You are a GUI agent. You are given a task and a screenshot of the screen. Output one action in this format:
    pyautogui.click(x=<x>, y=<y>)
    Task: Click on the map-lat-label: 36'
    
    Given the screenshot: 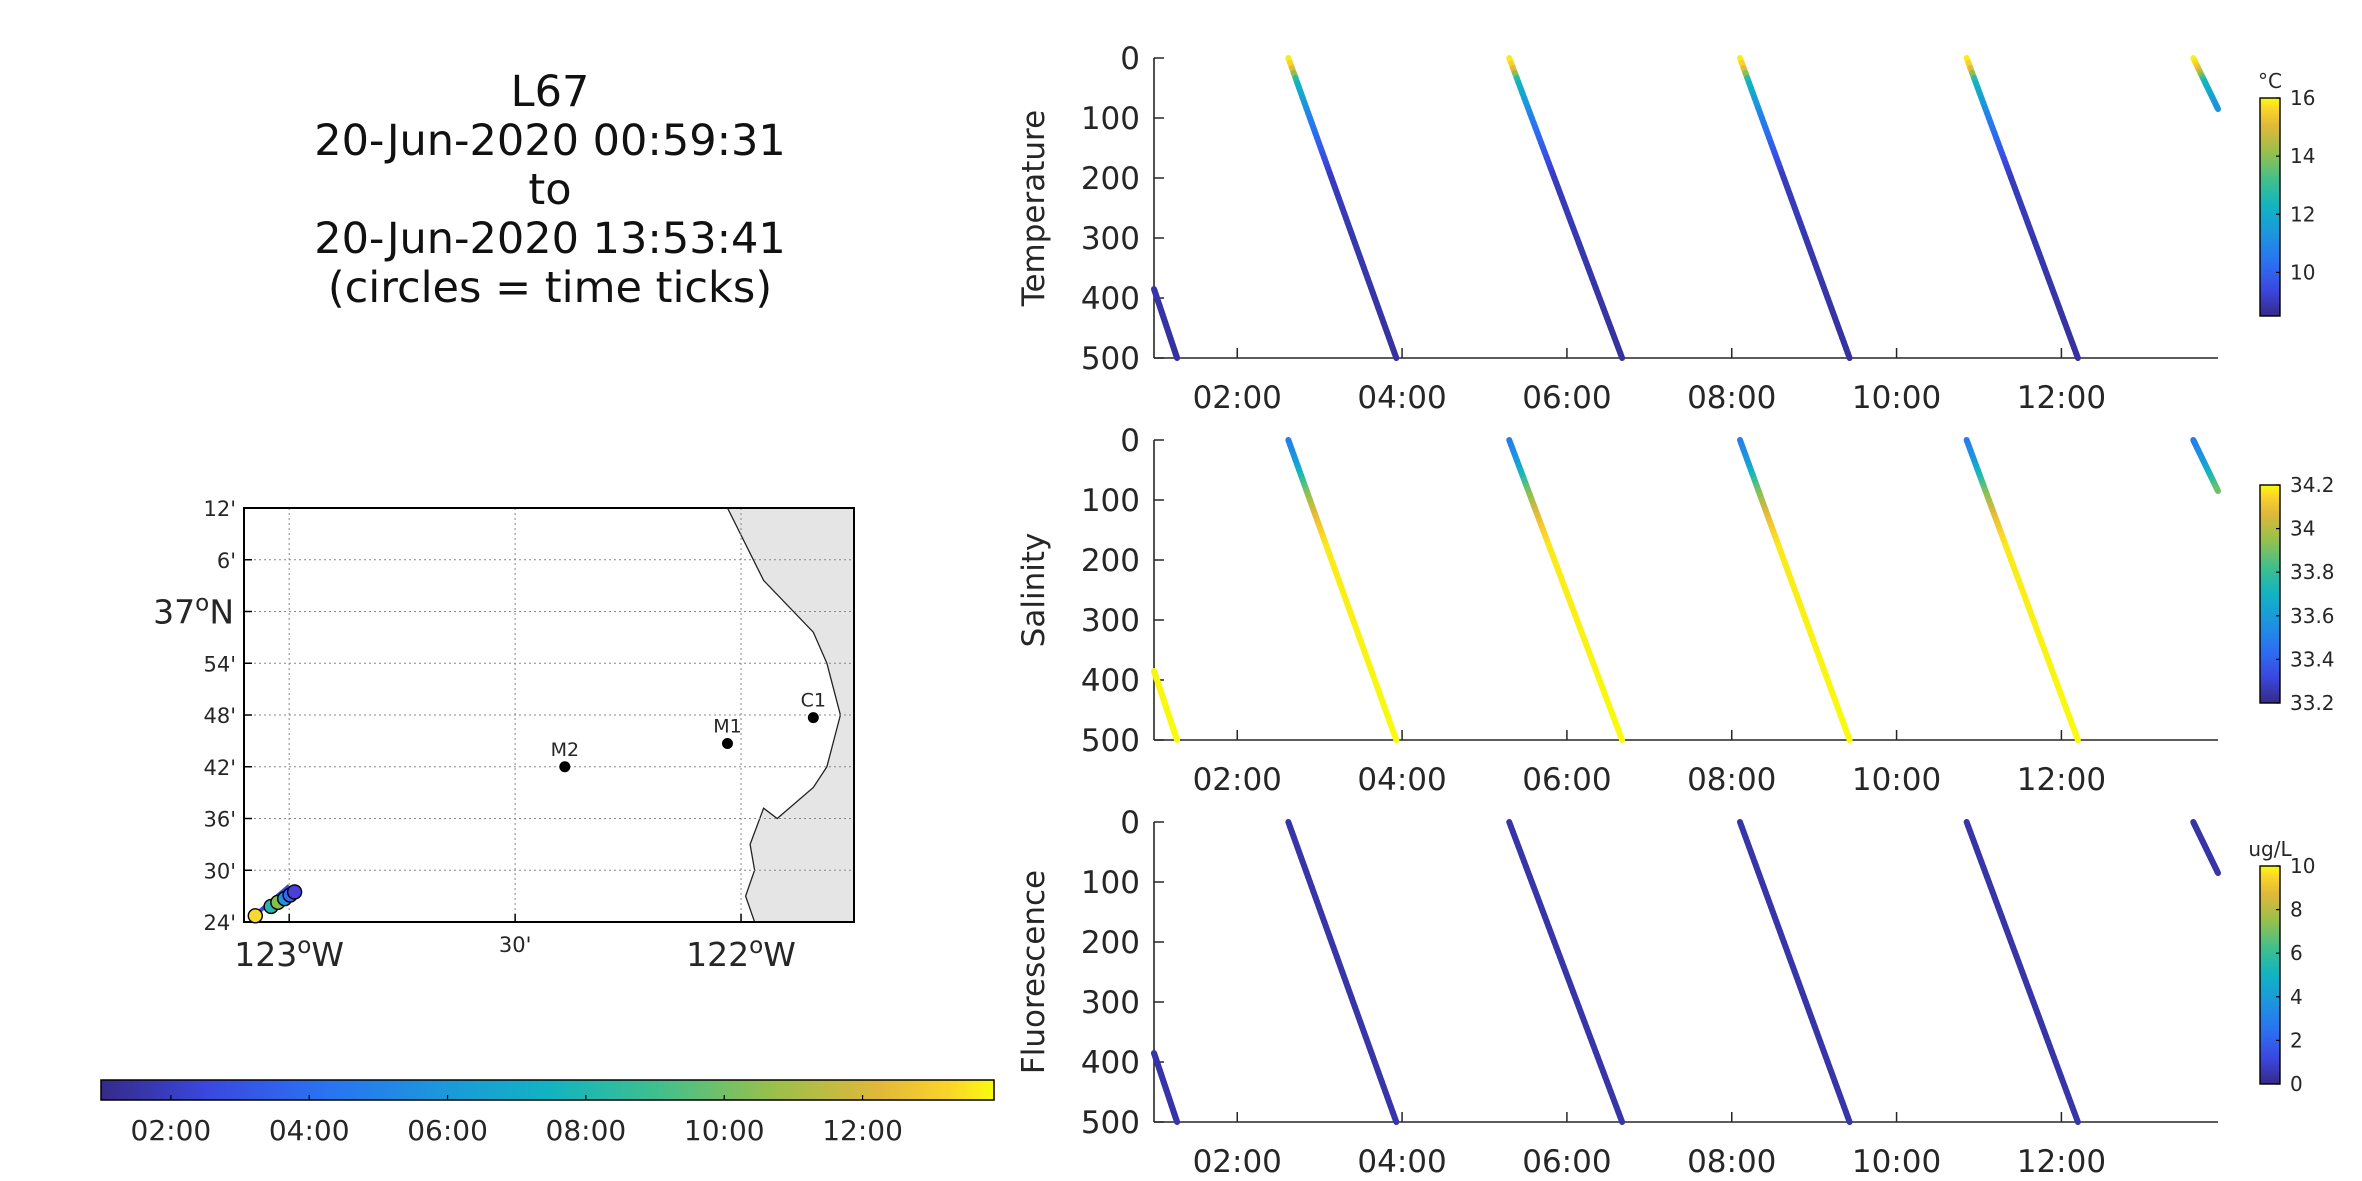 What is the action you would take?
    pyautogui.click(x=220, y=820)
    